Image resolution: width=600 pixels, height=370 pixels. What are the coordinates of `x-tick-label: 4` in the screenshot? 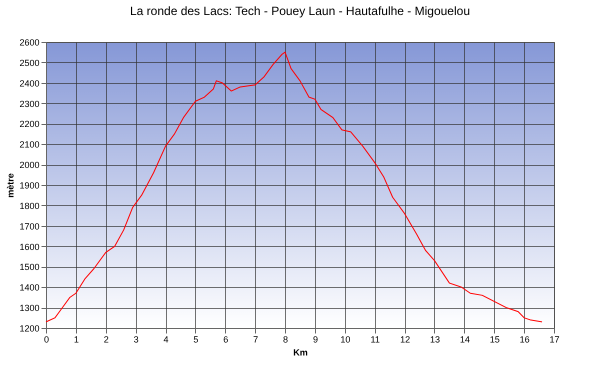 It's located at (166, 339).